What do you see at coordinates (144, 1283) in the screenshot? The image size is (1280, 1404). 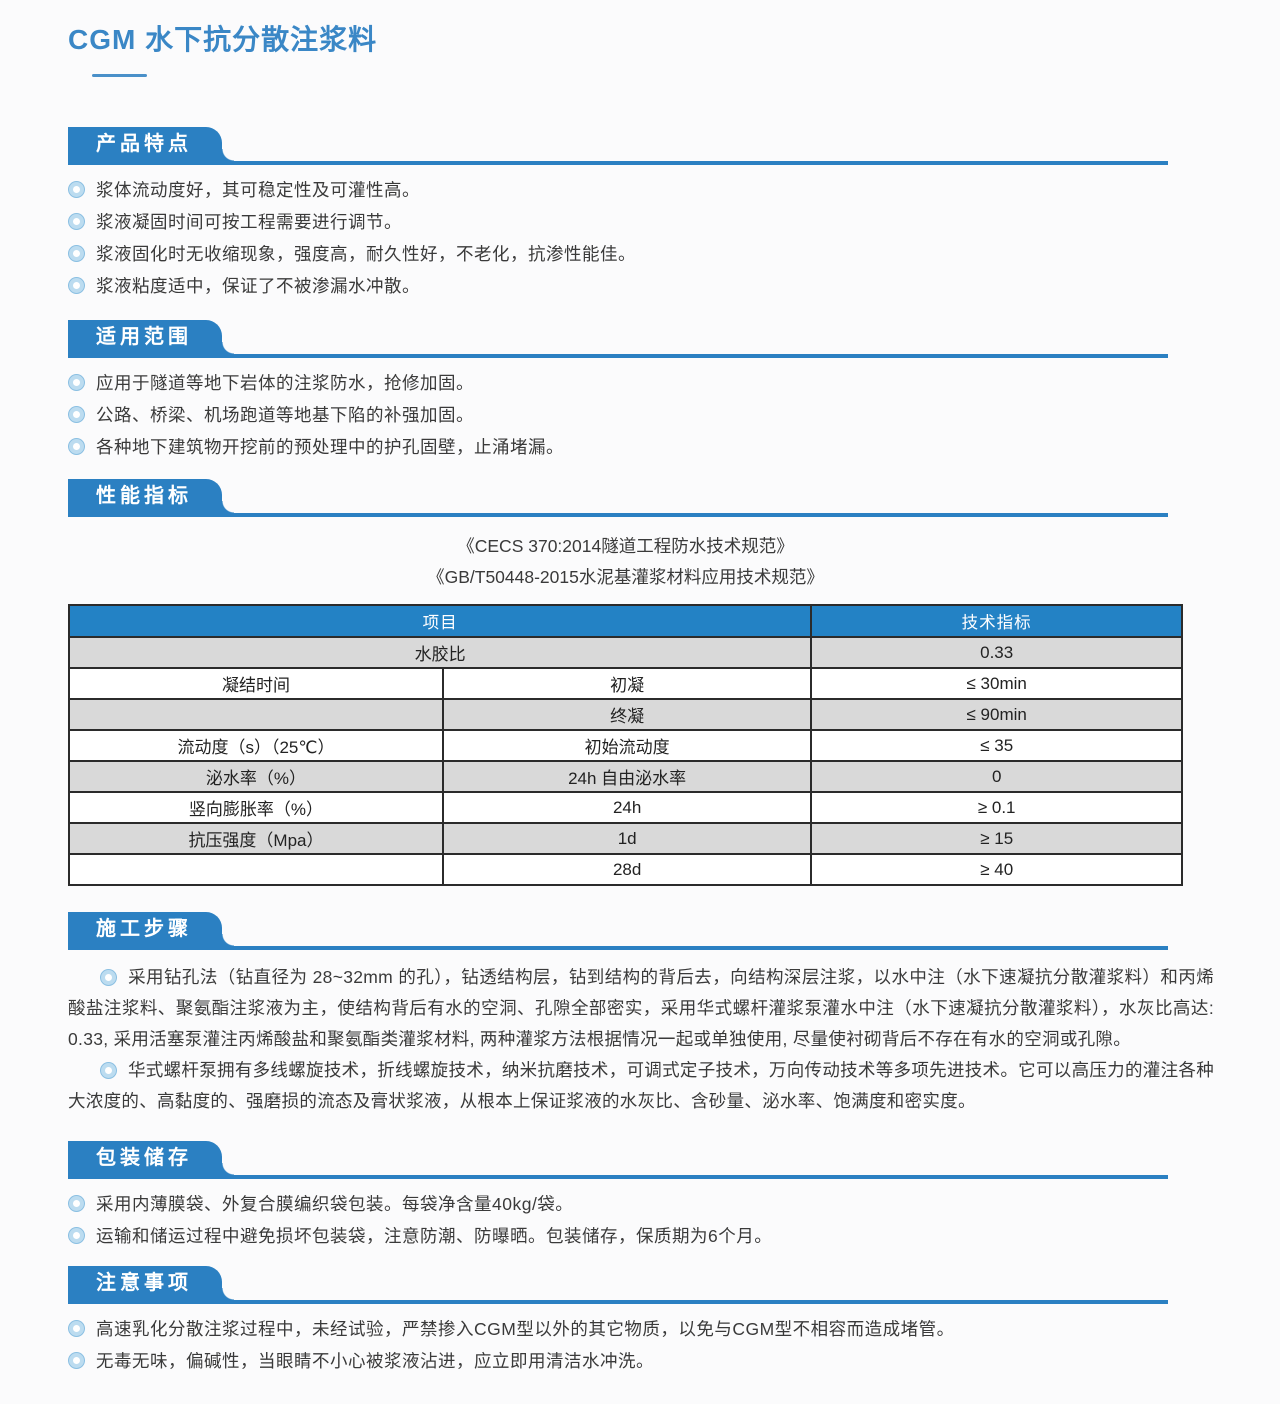 I see `section-title: 注意事项` at bounding box center [144, 1283].